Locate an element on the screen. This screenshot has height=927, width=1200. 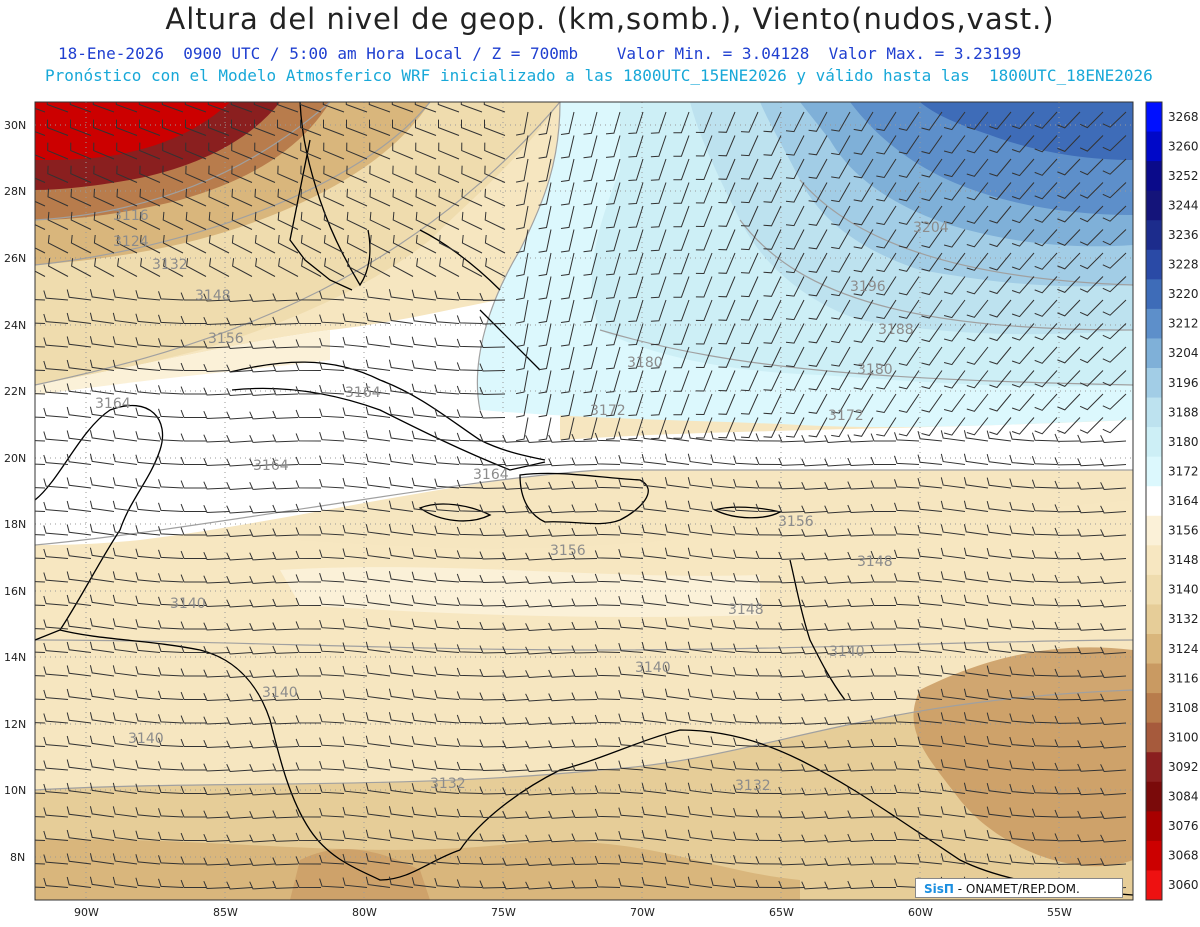
colorbar-label: 3244 is located at coordinates (1183, 205).